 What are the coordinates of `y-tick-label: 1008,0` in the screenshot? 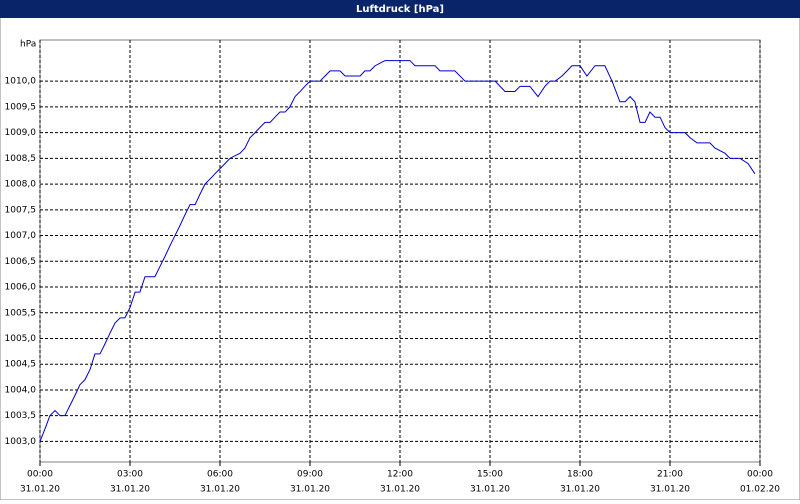 It's located at (21, 185).